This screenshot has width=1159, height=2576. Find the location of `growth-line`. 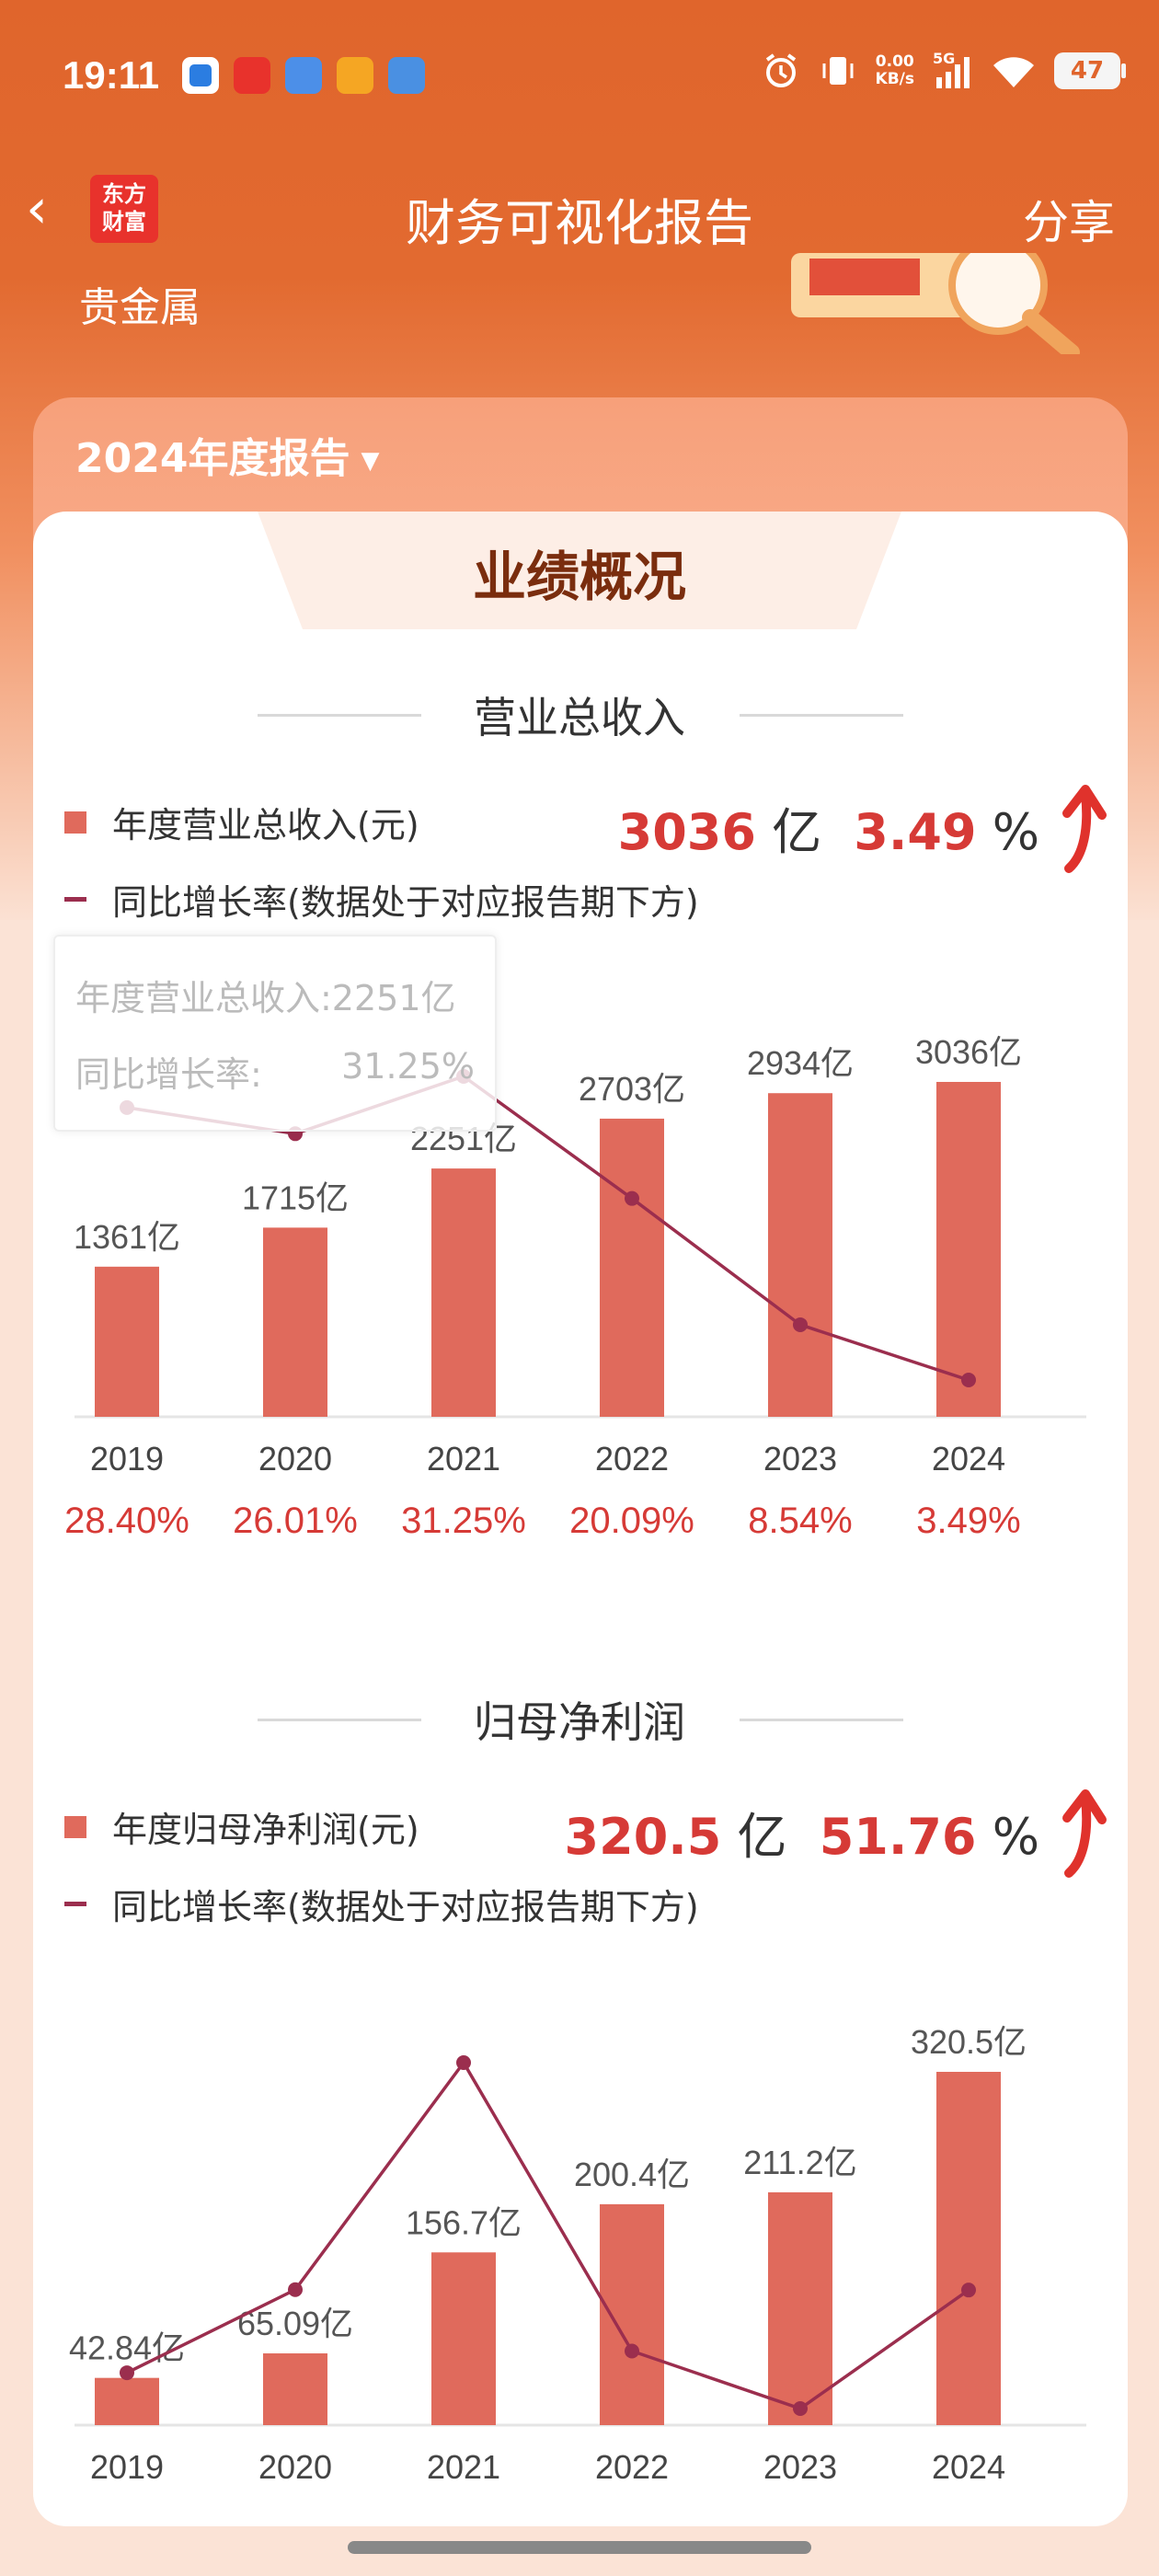

growth-line is located at coordinates (548, 2234).